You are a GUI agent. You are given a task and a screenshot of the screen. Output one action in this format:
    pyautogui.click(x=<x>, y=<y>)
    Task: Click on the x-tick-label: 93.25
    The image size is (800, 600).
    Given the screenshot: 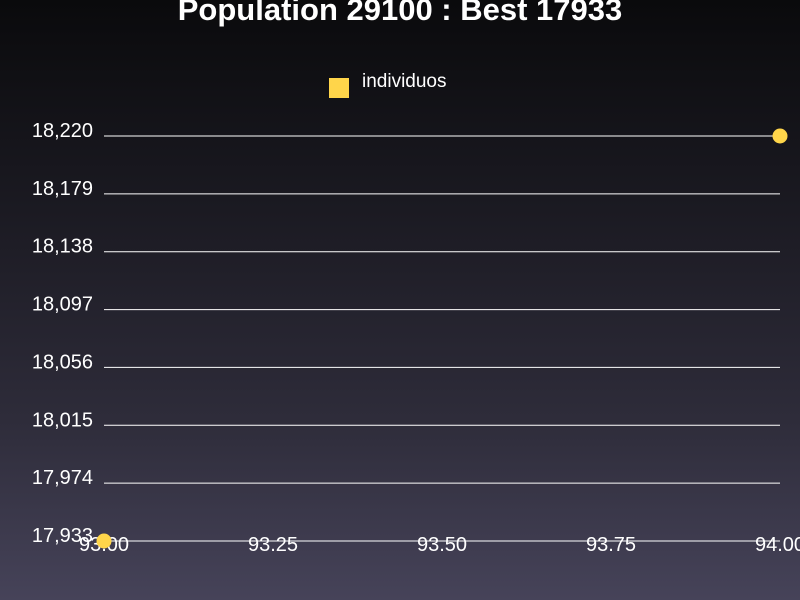 What is the action you would take?
    pyautogui.click(x=273, y=545)
    